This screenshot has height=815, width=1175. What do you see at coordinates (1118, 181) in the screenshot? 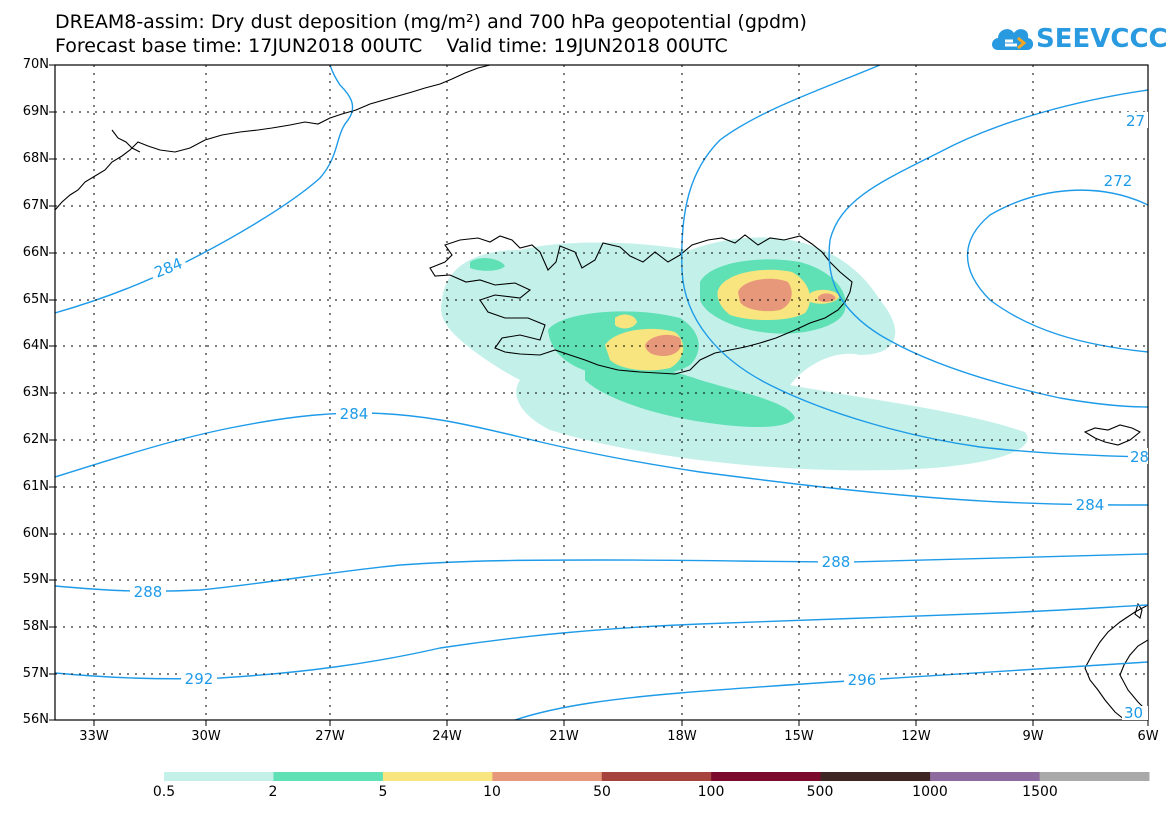
I see `contour-label-272: 272` at bounding box center [1118, 181].